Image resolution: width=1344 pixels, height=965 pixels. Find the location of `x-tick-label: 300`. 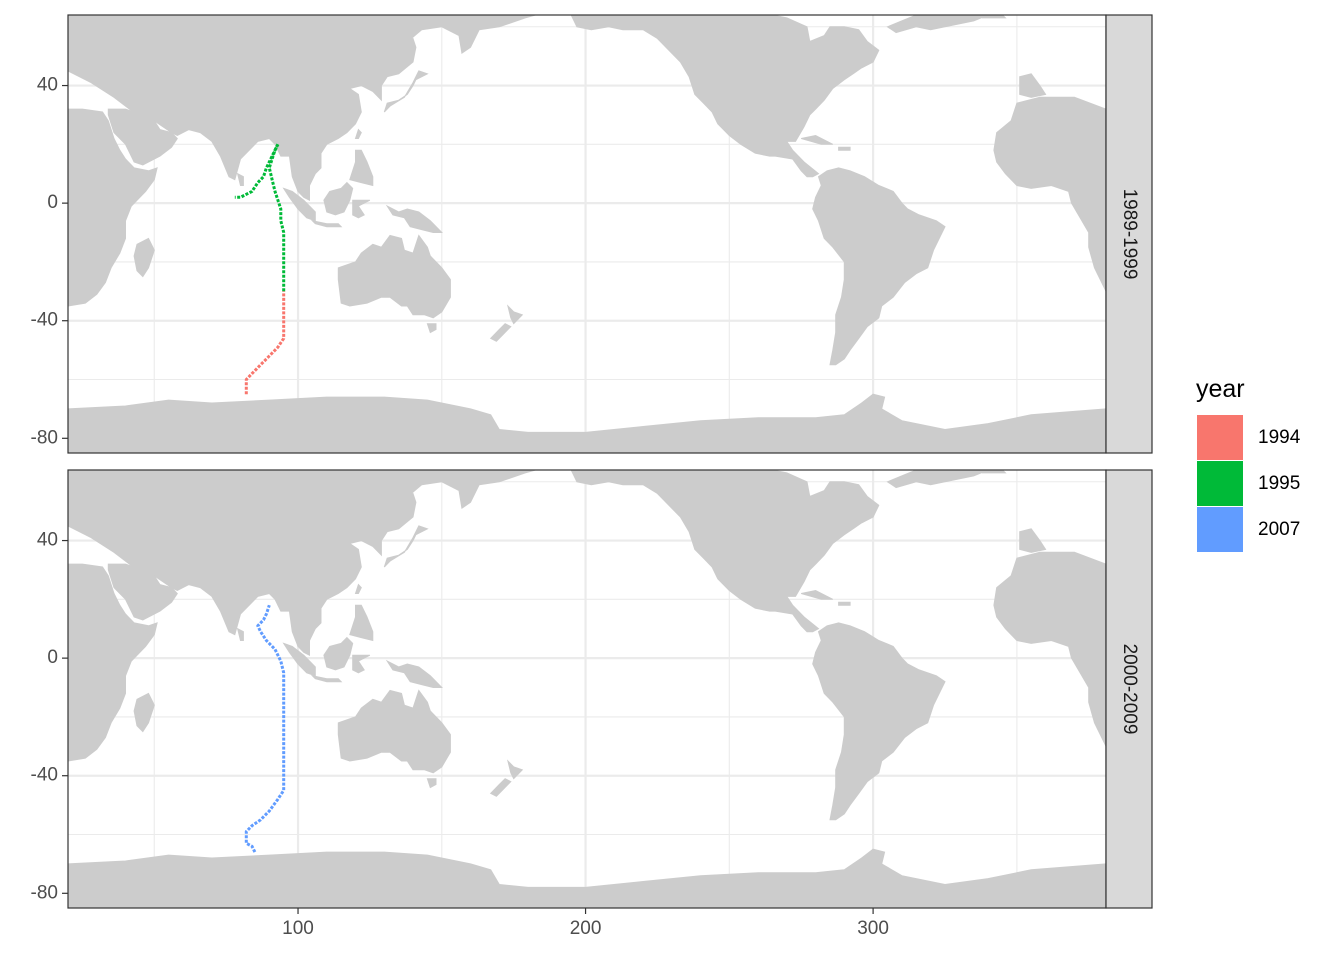

x-tick-label: 300 is located at coordinates (873, 928).